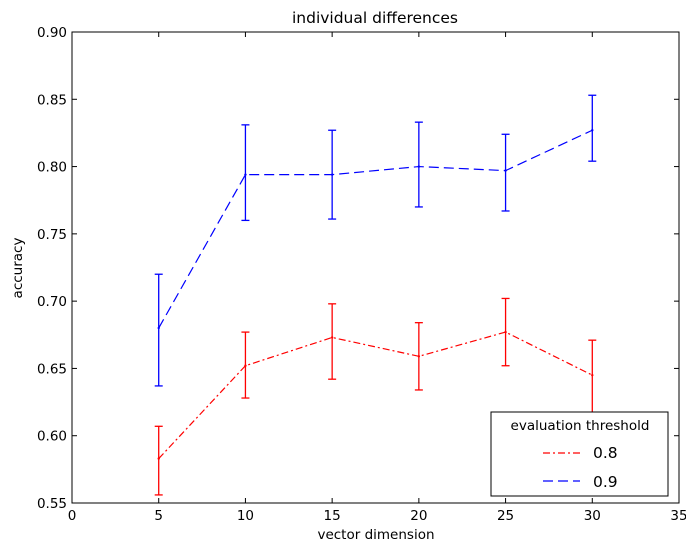  I want to click on y-tick-label: 0.85, so click(52, 100).